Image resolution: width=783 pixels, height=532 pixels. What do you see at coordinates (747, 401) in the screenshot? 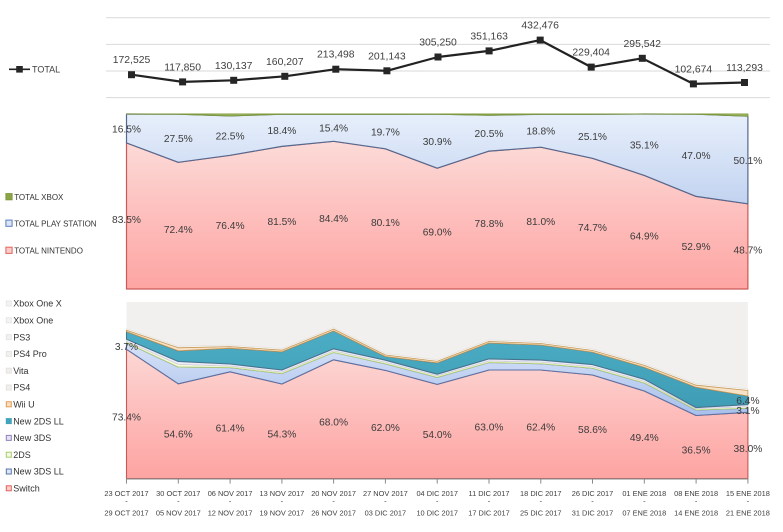
I see `svg-text: 6.4%` at bounding box center [747, 401].